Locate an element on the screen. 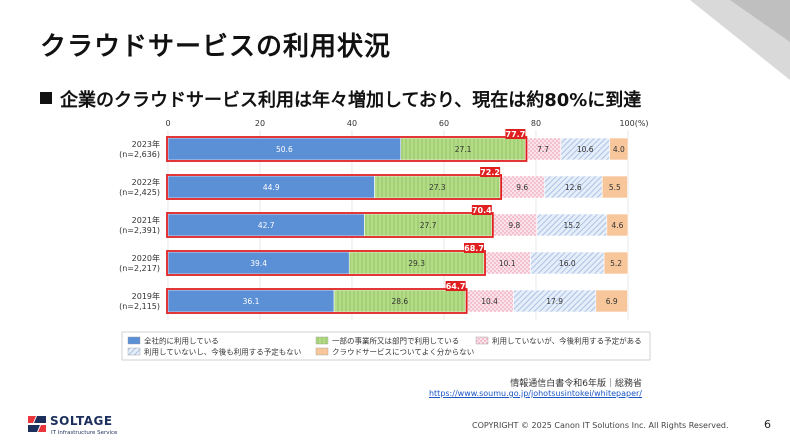  category-year-label: 2019年 is located at coordinates (146, 296).